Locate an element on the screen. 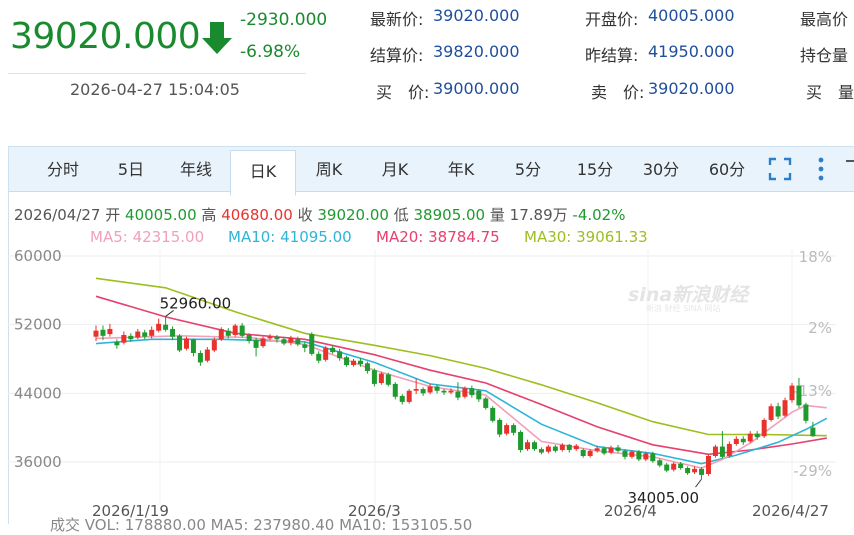 The height and width of the screenshot is (535, 854). ma10-label: MA10: 41095.00 is located at coordinates (290, 237).